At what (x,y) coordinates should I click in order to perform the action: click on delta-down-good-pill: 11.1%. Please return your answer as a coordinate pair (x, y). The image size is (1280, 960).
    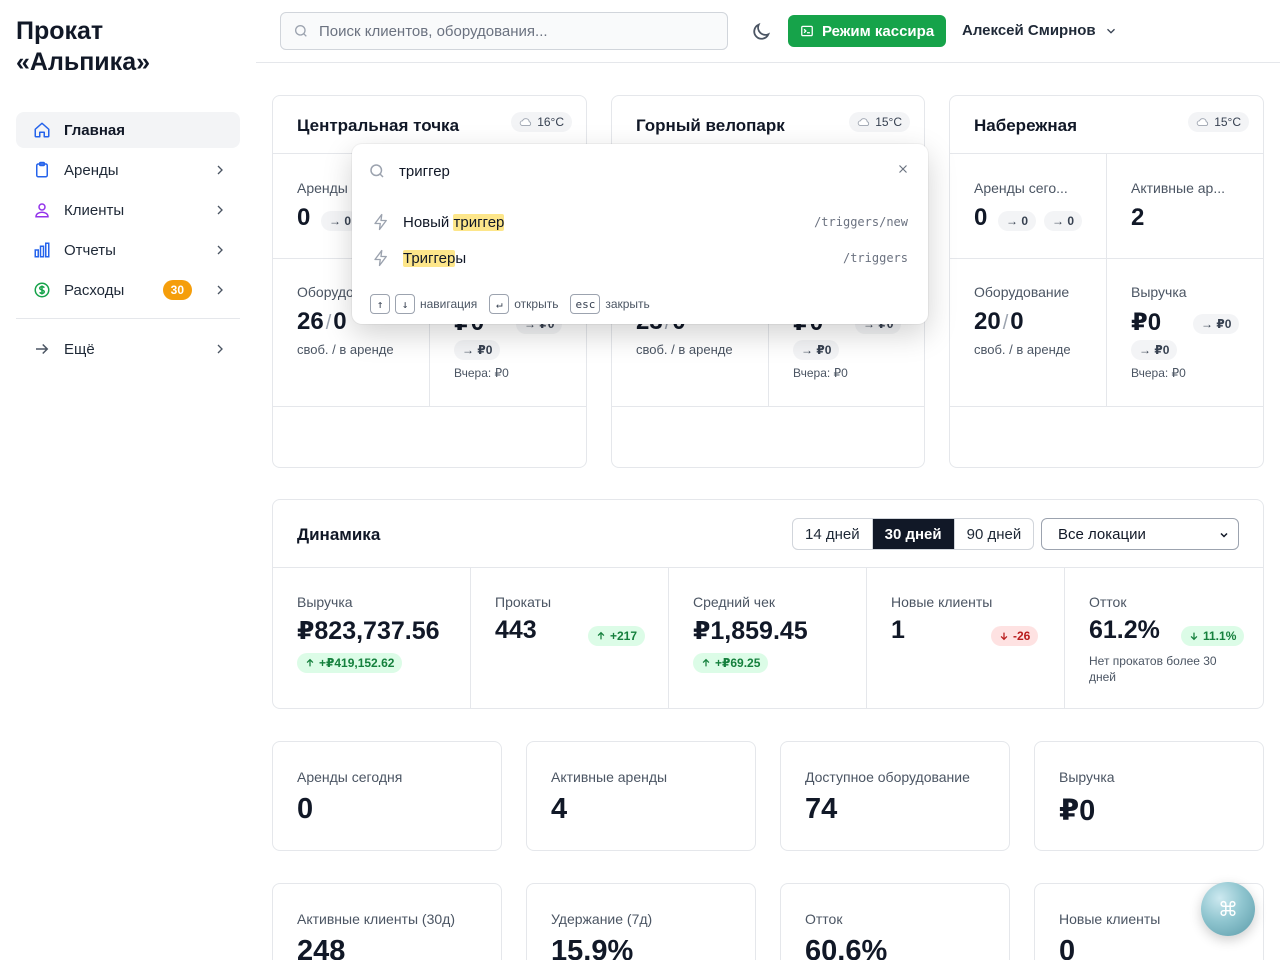
    Looking at the image, I should click on (1213, 636).